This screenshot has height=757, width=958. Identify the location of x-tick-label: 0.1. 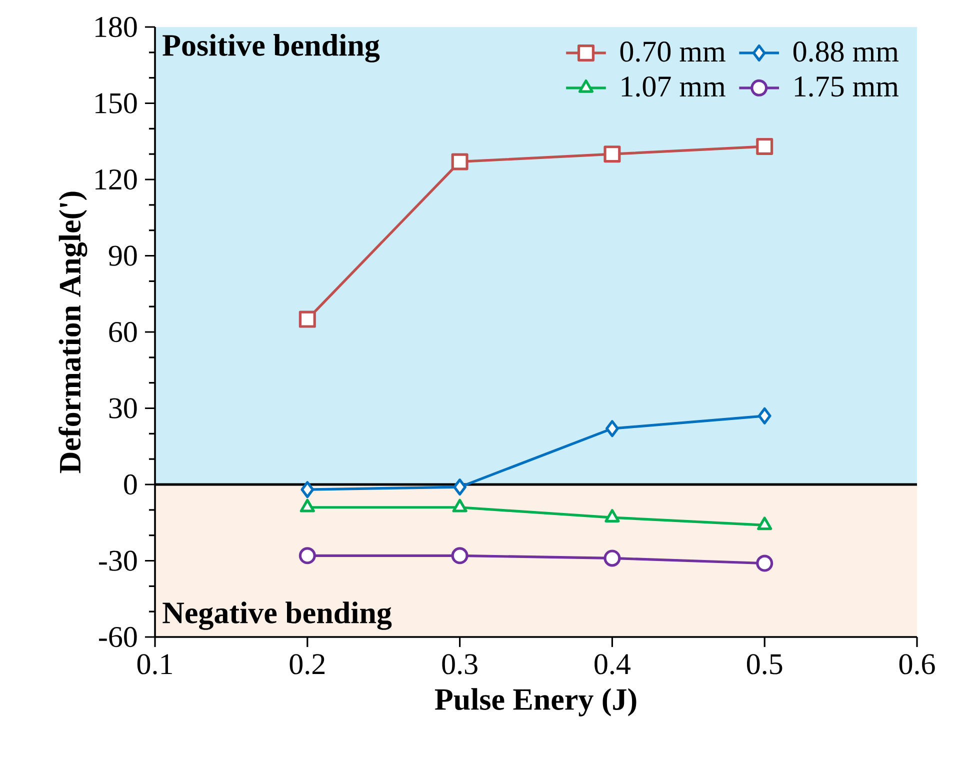
(154, 664).